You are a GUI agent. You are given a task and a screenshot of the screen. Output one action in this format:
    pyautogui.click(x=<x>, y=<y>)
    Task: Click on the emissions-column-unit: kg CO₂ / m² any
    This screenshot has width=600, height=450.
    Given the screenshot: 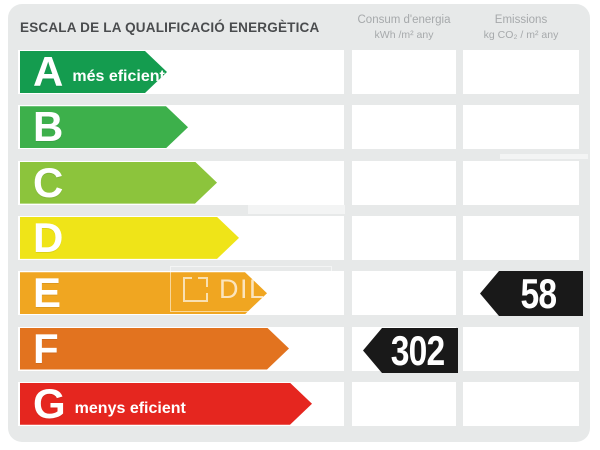 What is the action you would take?
    pyautogui.click(x=521, y=34)
    